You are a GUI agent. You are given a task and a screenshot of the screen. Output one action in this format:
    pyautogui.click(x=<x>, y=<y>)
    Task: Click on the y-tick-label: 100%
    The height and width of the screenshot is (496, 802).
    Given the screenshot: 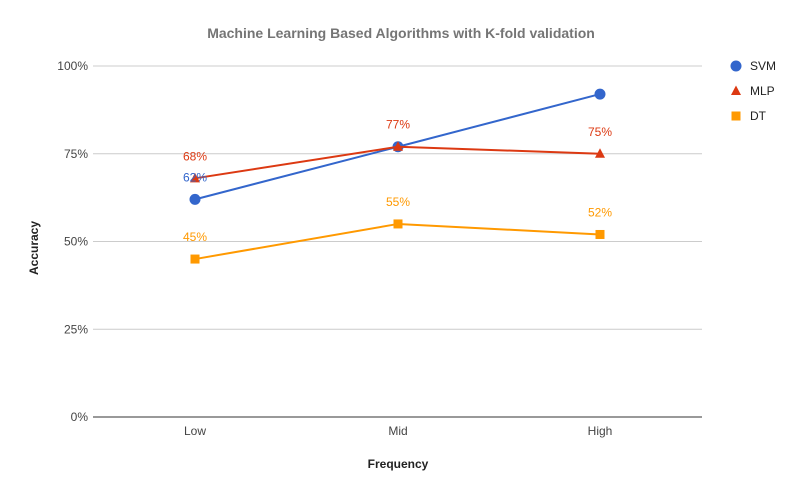 What is the action you would take?
    pyautogui.click(x=72, y=66)
    